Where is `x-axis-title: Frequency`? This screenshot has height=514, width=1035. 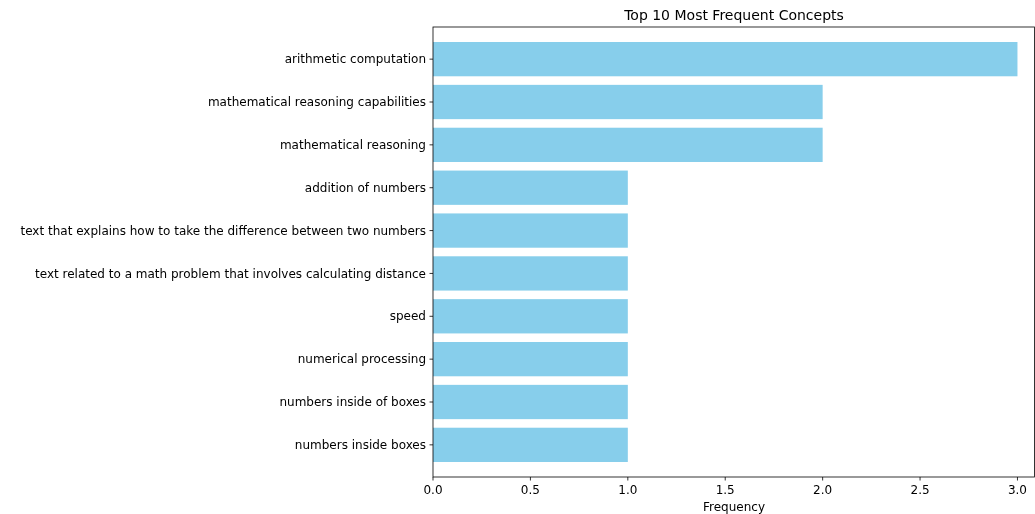
x-axis-title: Frequency is located at coordinates (734, 507).